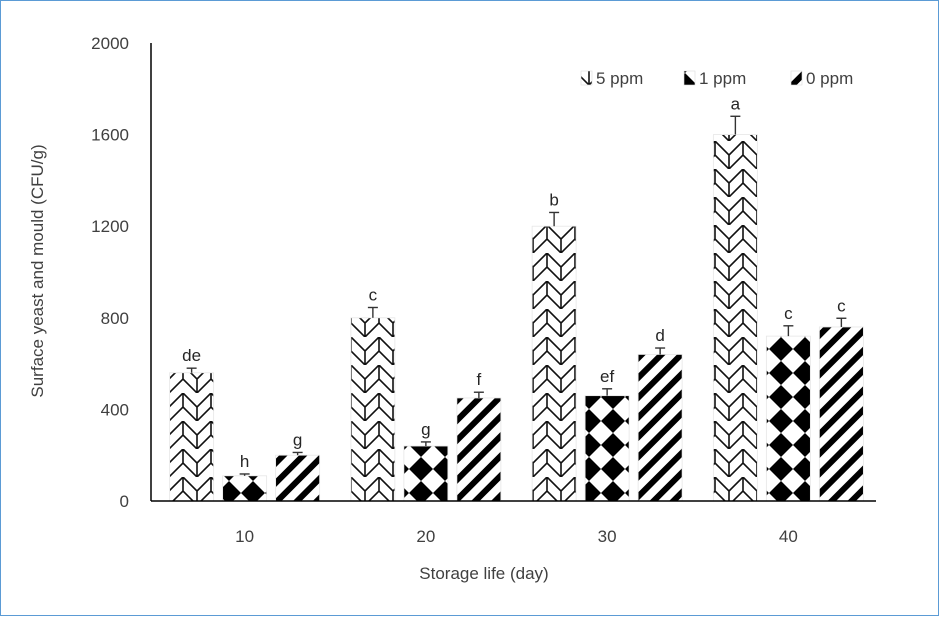  Describe the element at coordinates (722, 78) in the screenshot. I see `legend-label: 1 ppm` at that location.